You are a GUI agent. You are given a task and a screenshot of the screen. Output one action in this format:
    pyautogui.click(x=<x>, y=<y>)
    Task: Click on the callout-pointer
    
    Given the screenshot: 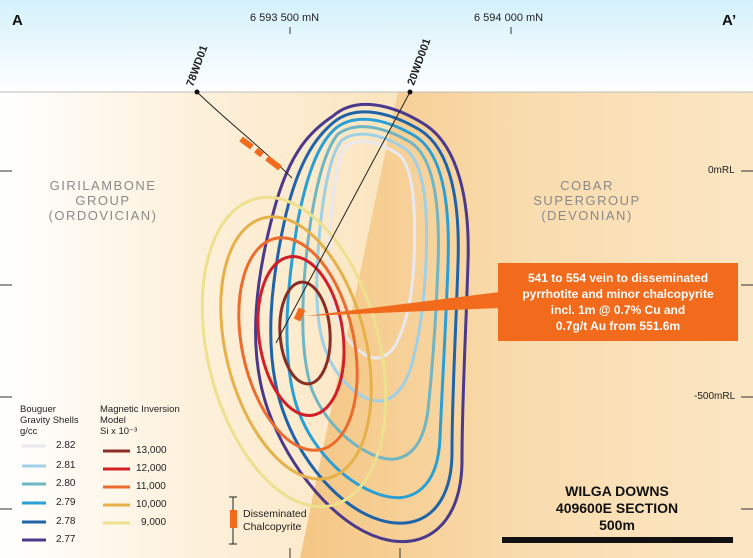 What is the action you would take?
    pyautogui.click(x=403, y=304)
    